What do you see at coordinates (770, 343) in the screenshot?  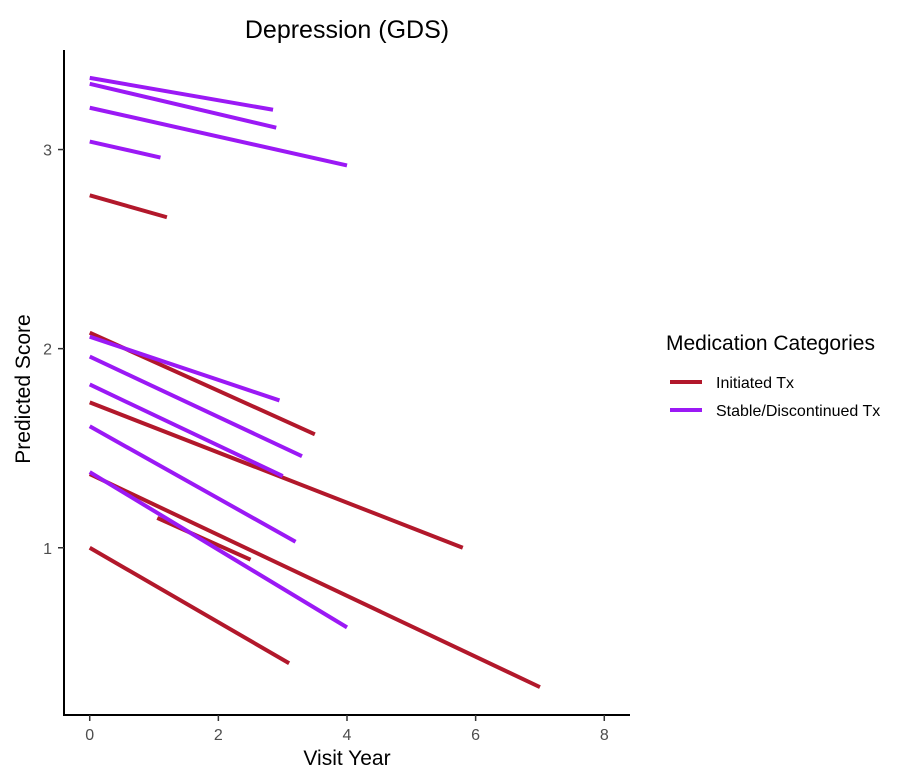 I see `legend-title: Medication Categories` at bounding box center [770, 343].